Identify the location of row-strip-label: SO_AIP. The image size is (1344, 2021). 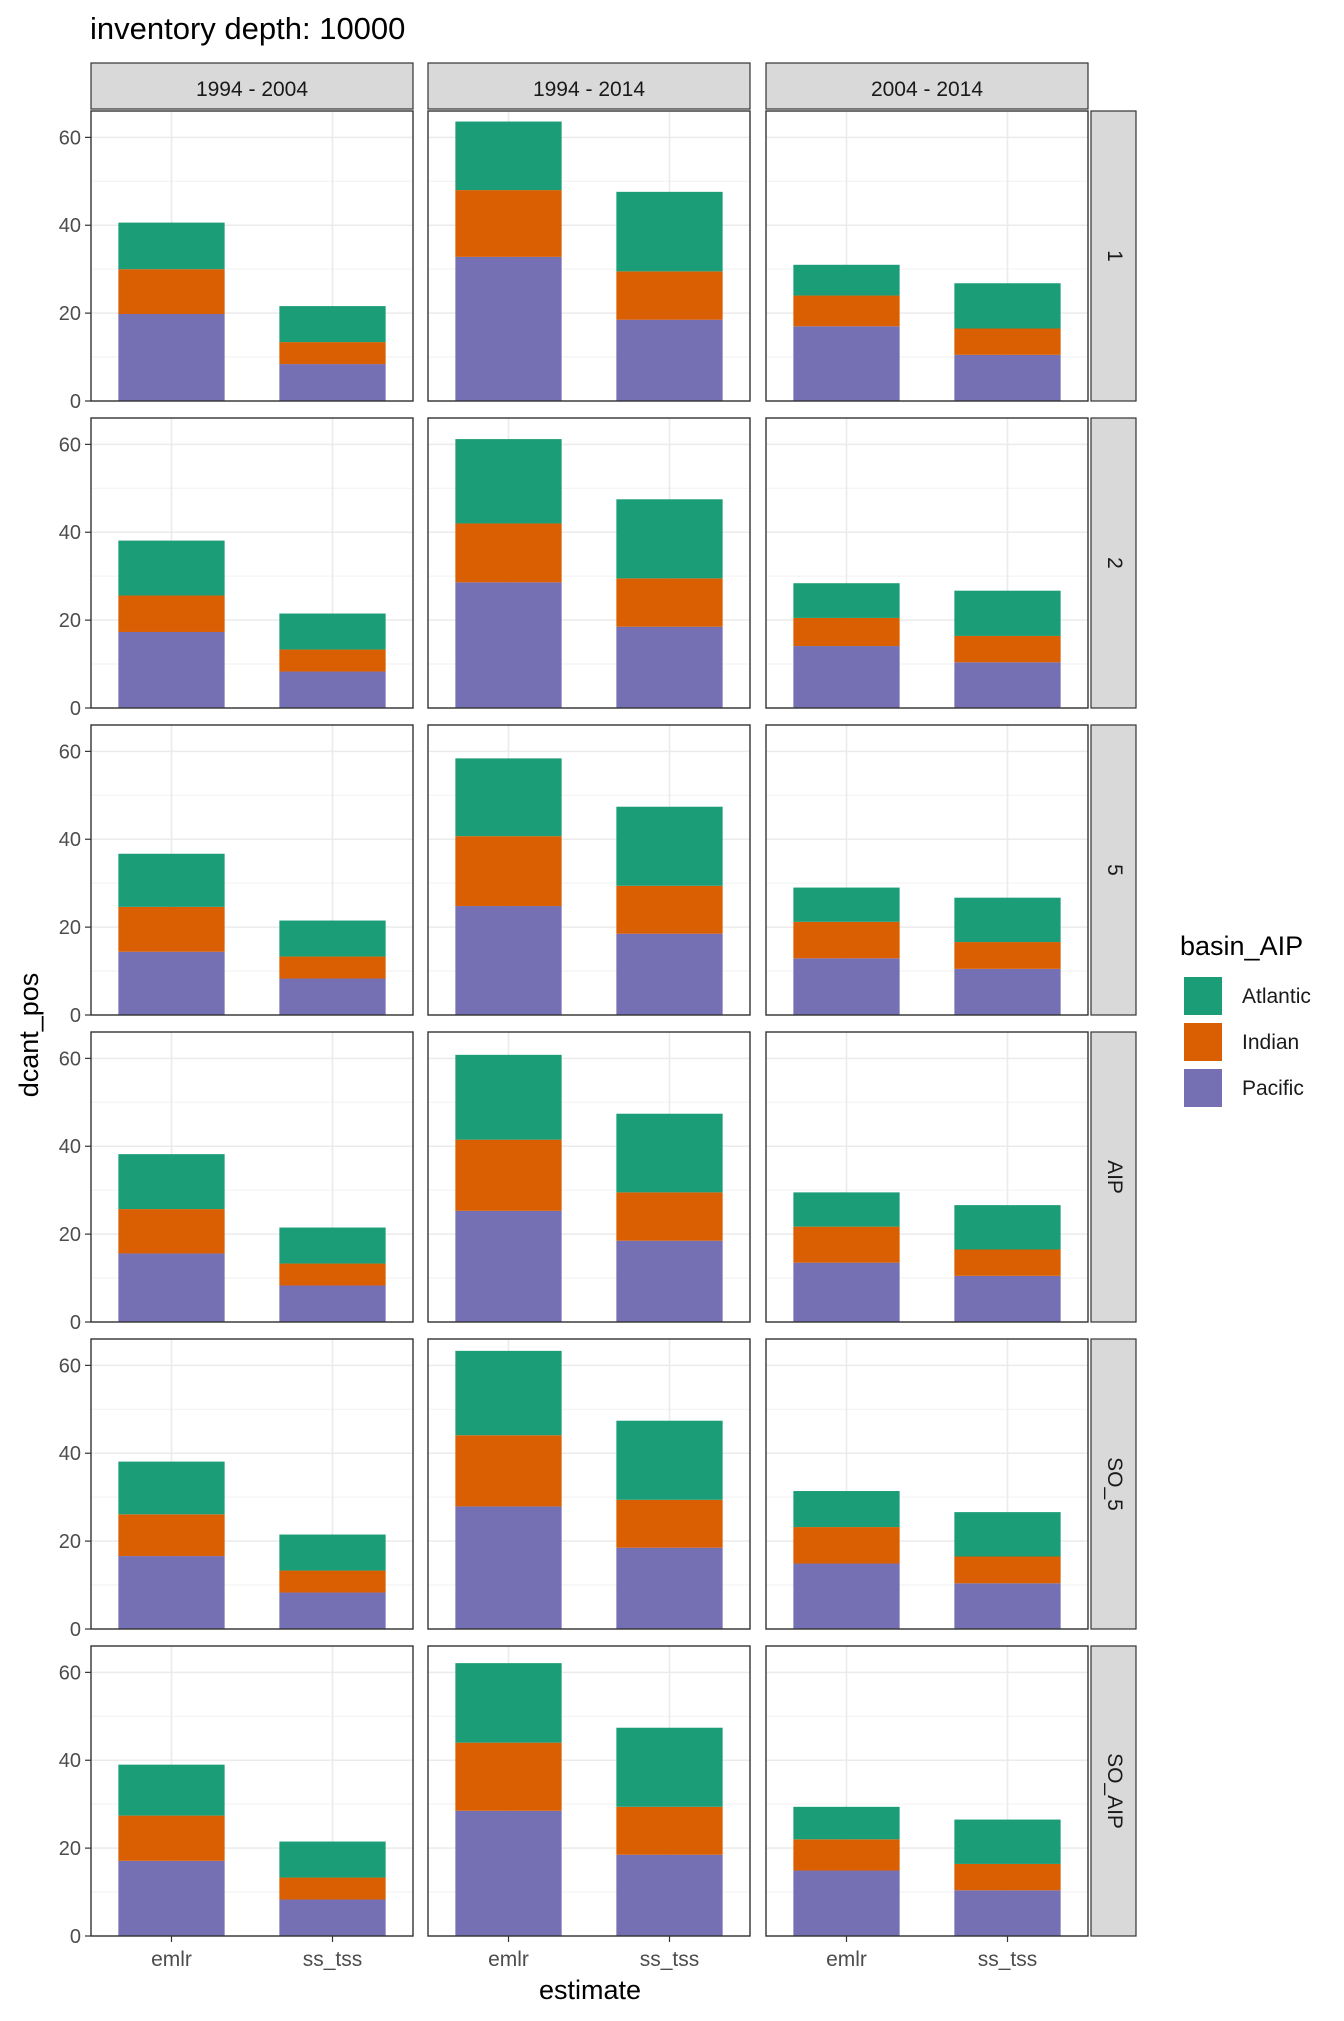
(1114, 1791).